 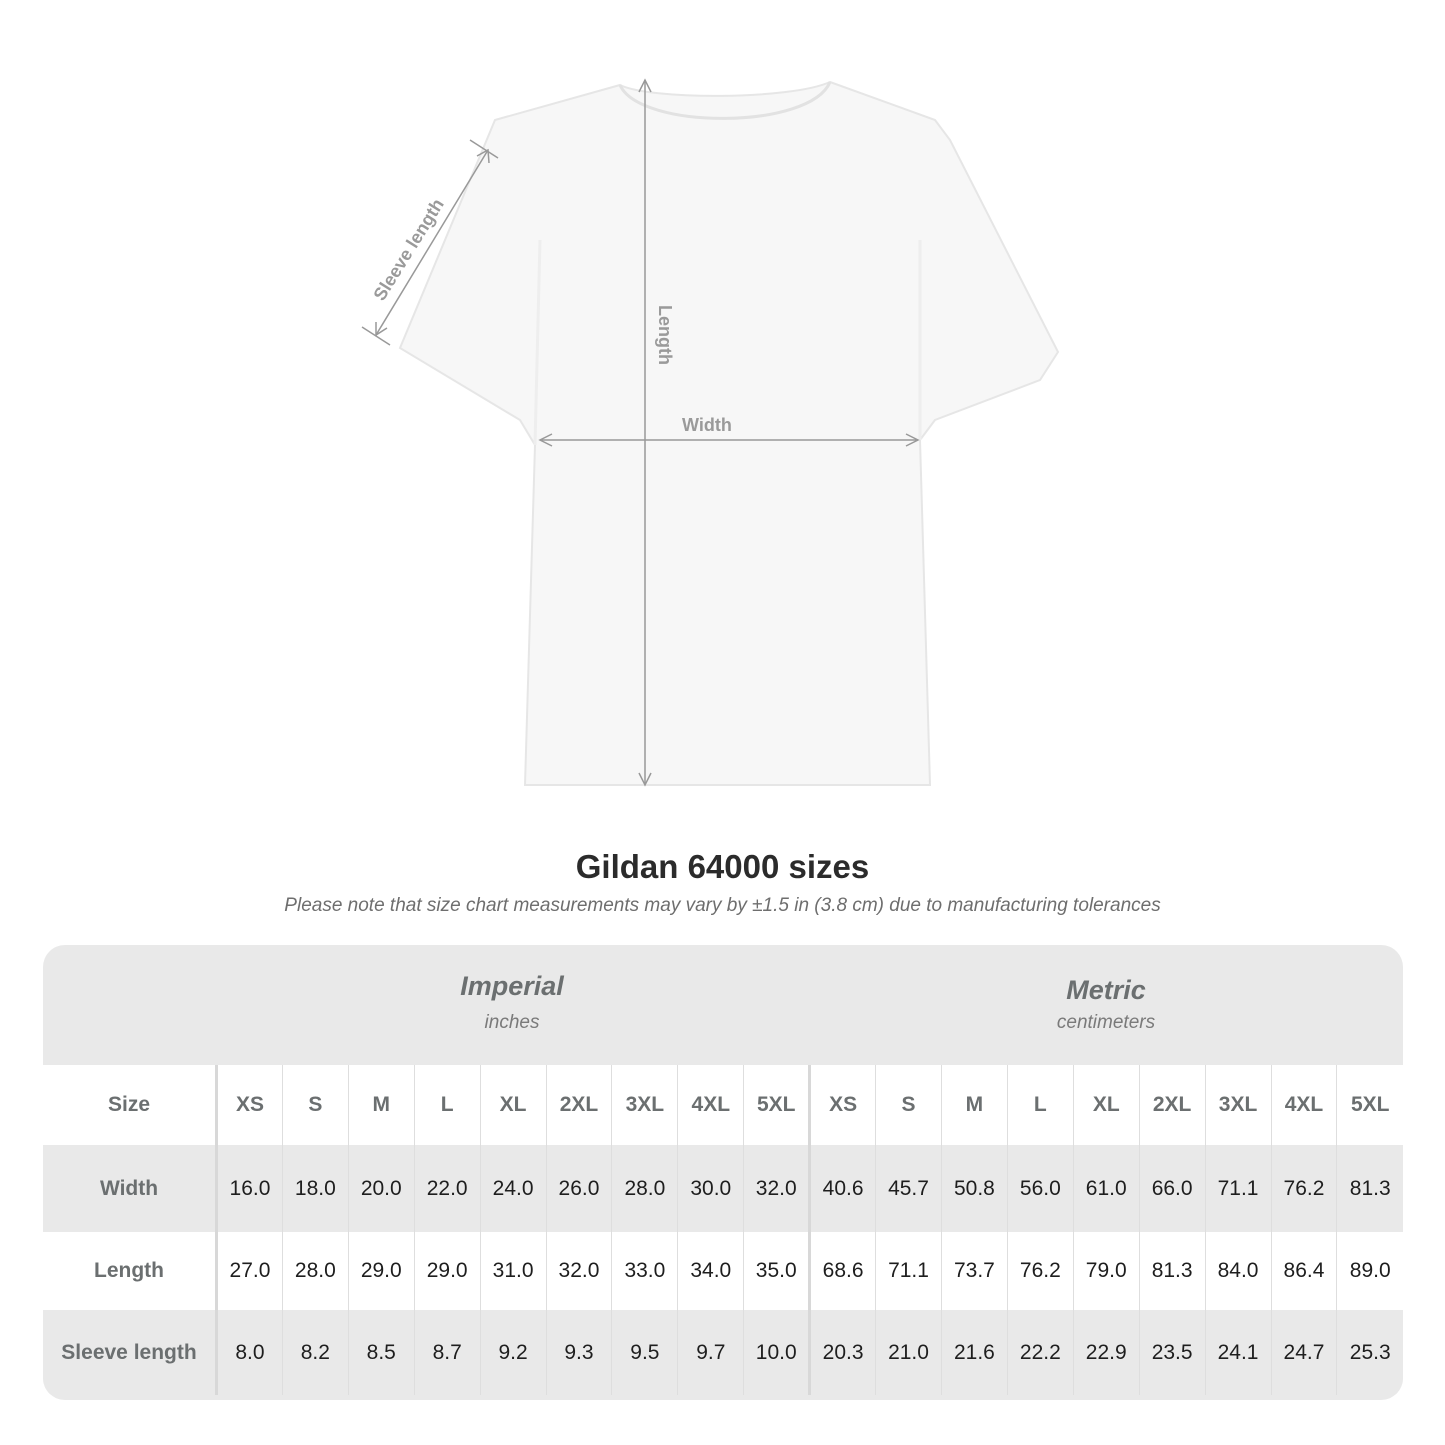 What do you see at coordinates (710, 1271) in the screenshot?
I see `imperial-value: 34.0` at bounding box center [710, 1271].